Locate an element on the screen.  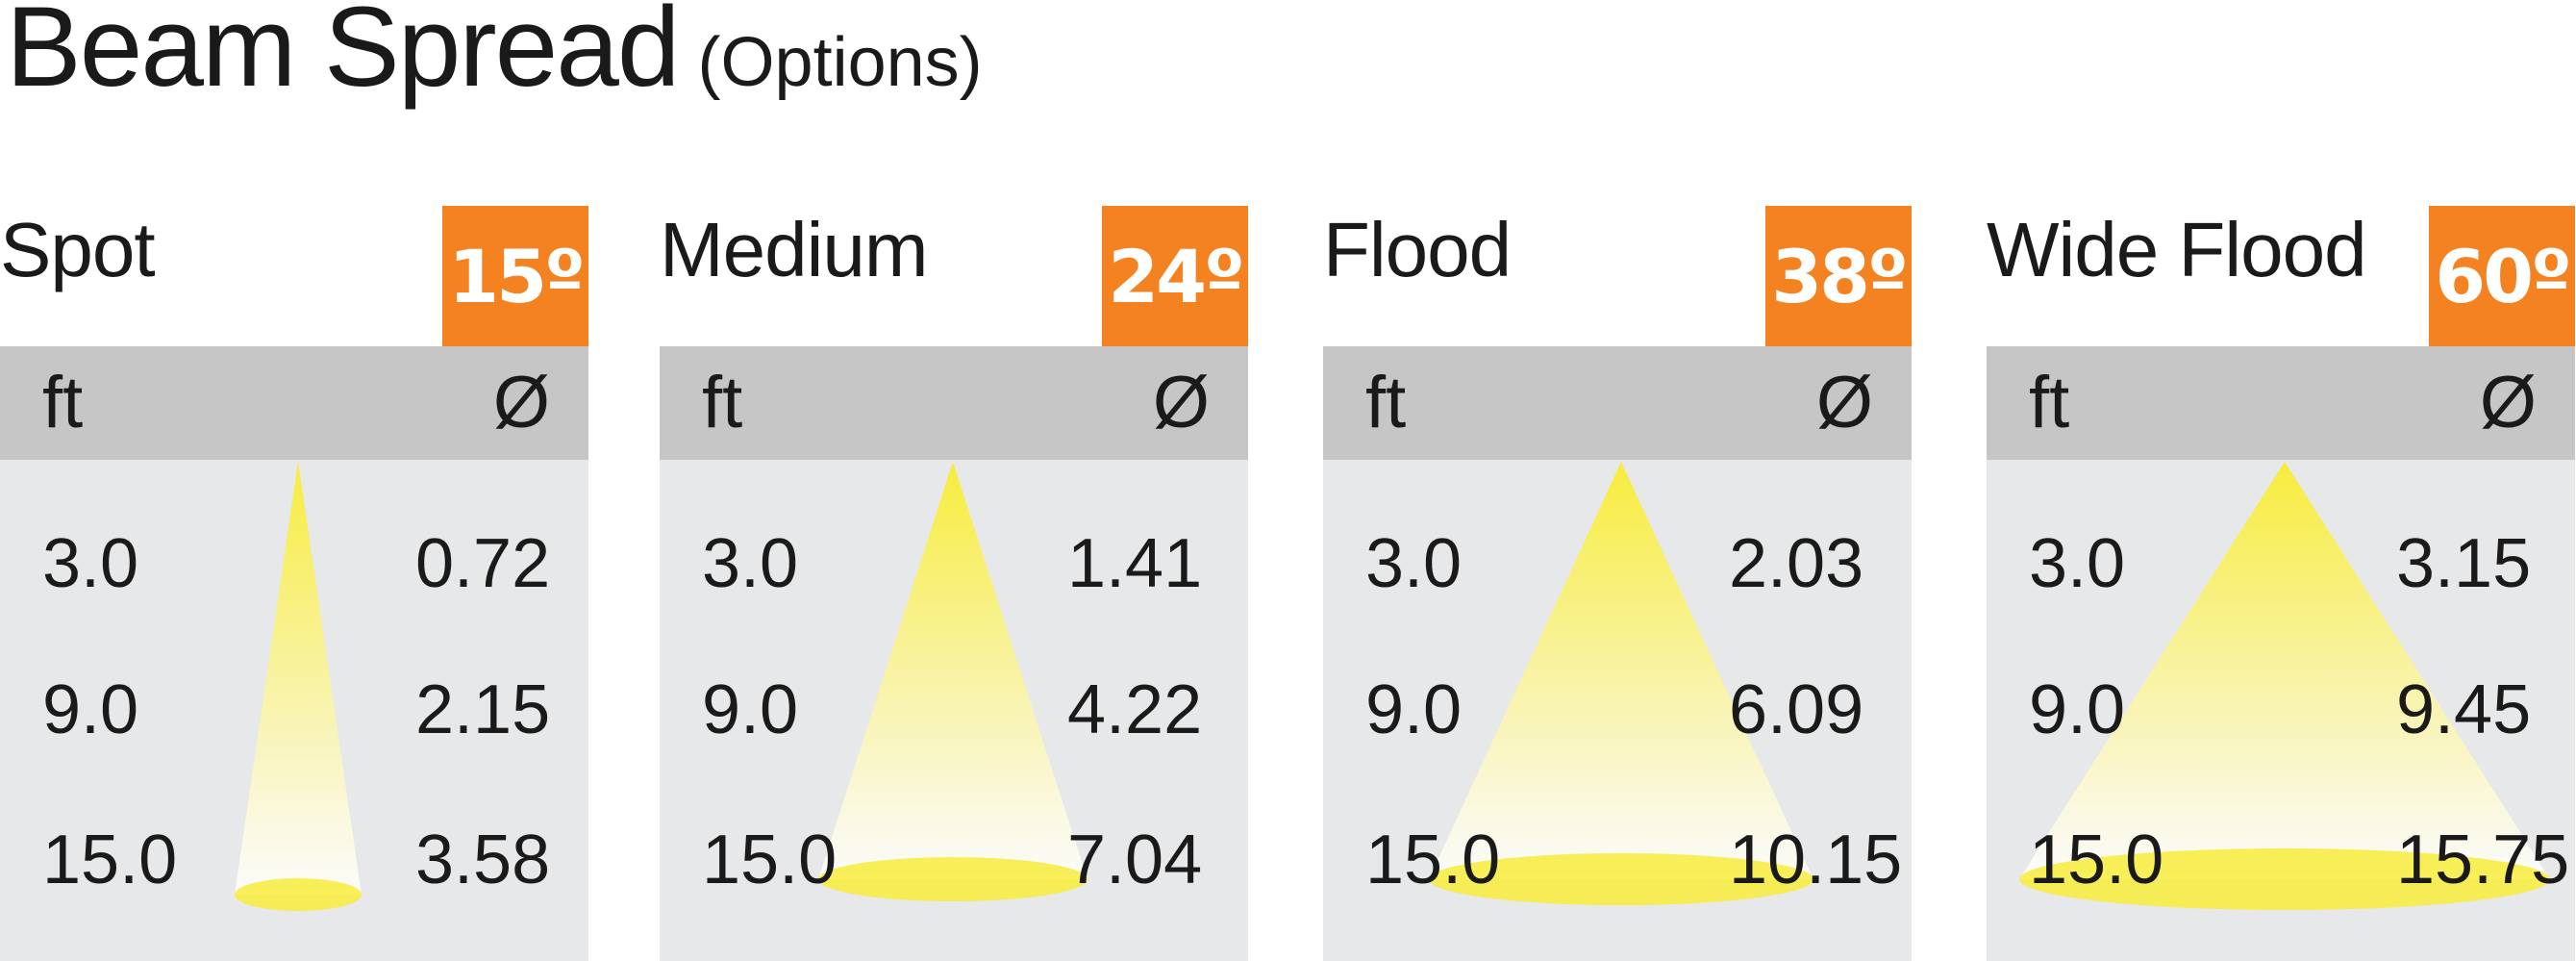
panel-body: 3.0 1.41 9.0 4.22 15.0 7.04 is located at coordinates (954, 710).